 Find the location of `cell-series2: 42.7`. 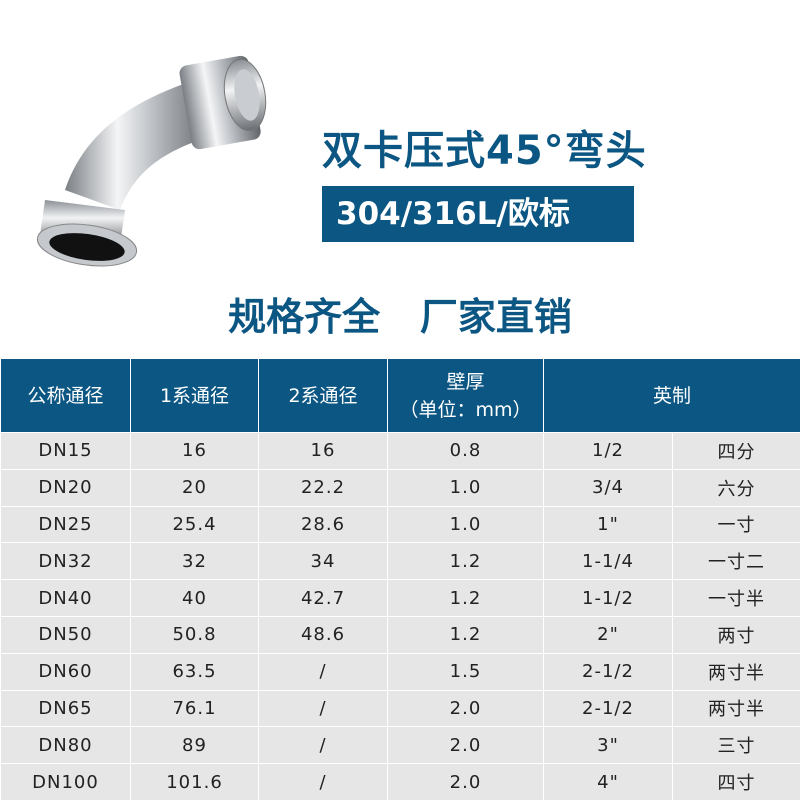

cell-series2: 42.7 is located at coordinates (323, 598).